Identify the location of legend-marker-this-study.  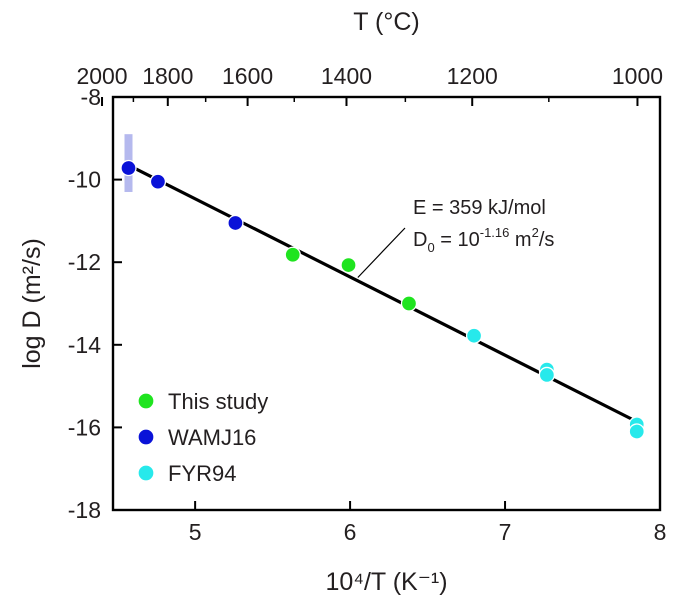
(146, 401).